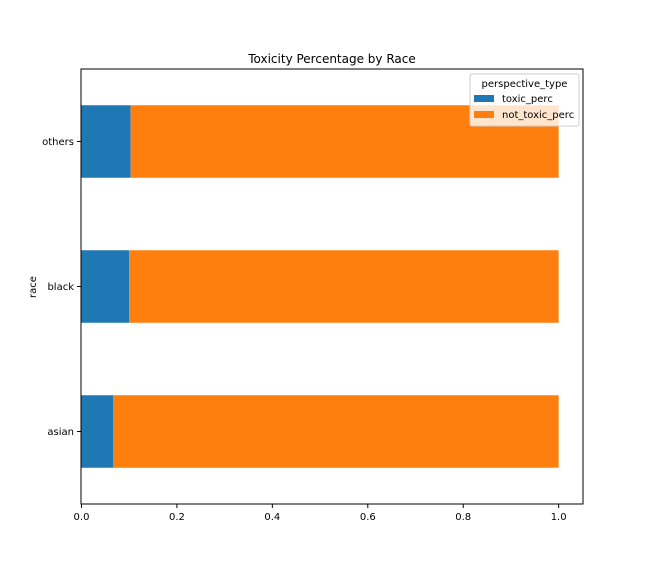 This screenshot has height=576, width=648. Describe the element at coordinates (97, 431) in the screenshot. I see `bar-asian-toxic_perc` at that location.